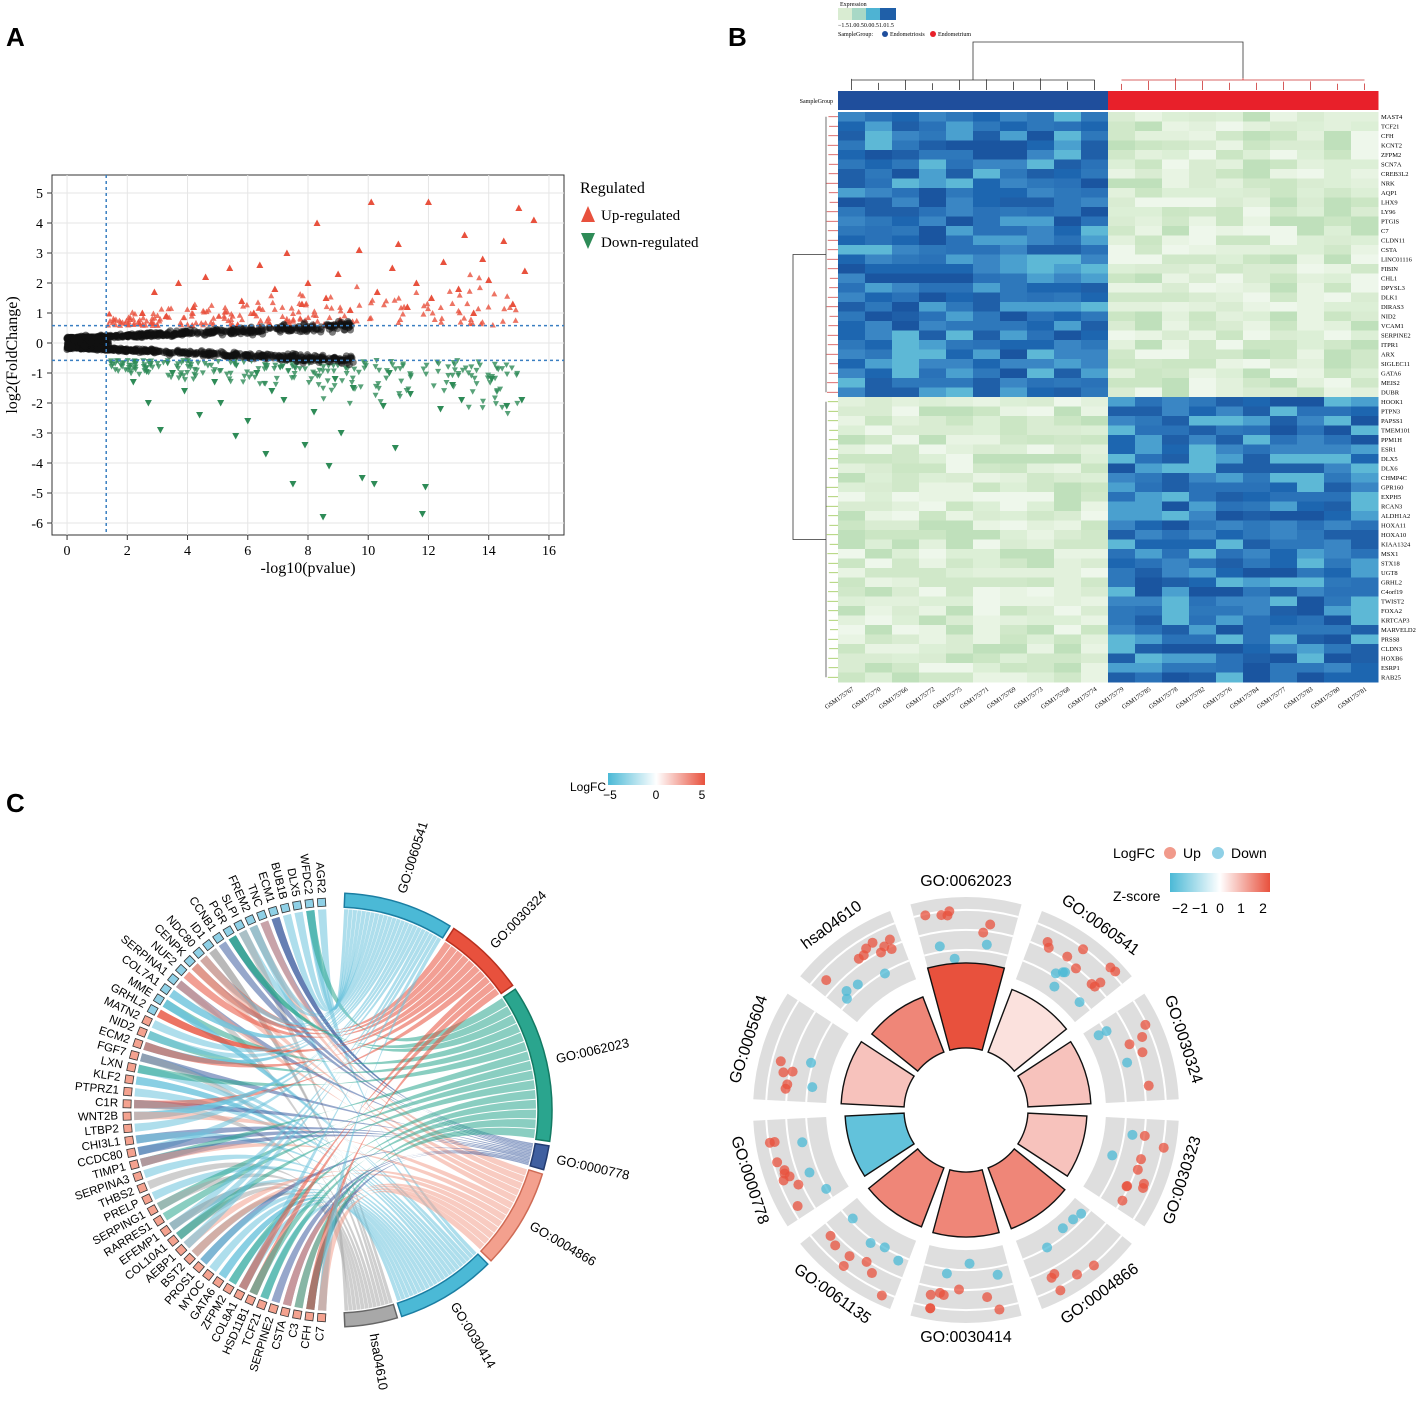 This screenshot has width=1417, height=1416. What do you see at coordinates (997, 1274) in the screenshot?
I see `down-gene-point` at bounding box center [997, 1274].